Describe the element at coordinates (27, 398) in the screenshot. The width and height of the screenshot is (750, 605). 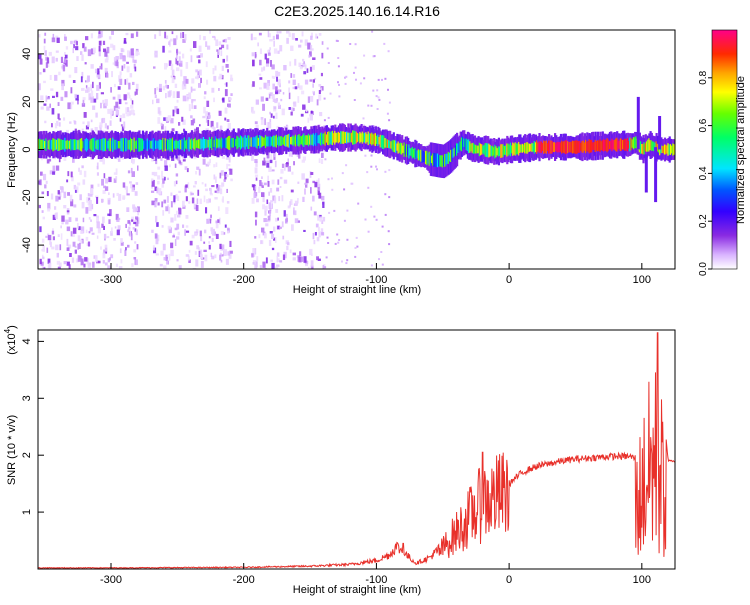
I see `y-tick-label: 3` at that location.